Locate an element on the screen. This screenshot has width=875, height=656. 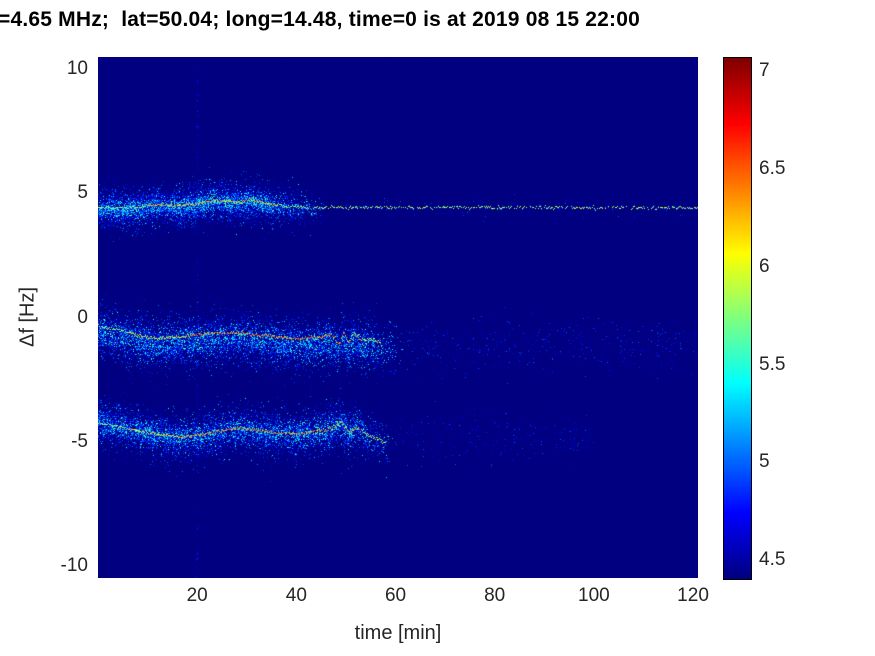
colorbar-tick-label: 7 is located at coordinates (764, 70).